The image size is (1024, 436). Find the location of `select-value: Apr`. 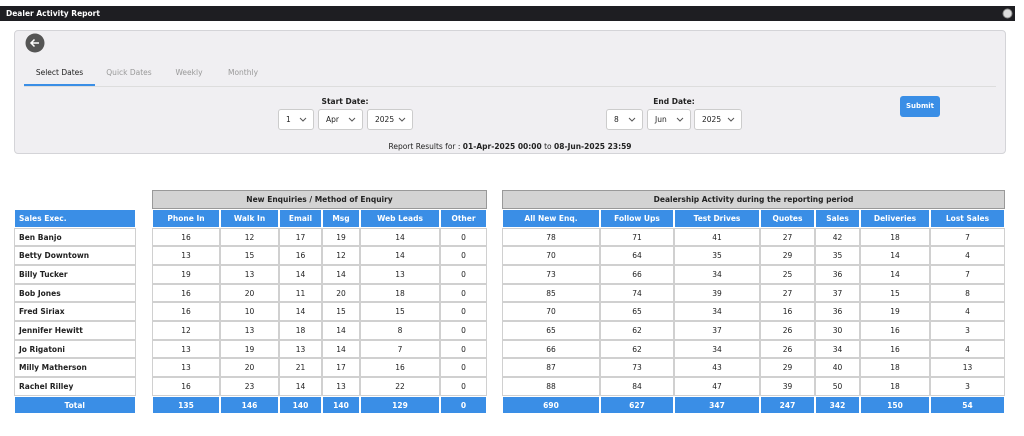

select-value: Apr is located at coordinates (332, 119).